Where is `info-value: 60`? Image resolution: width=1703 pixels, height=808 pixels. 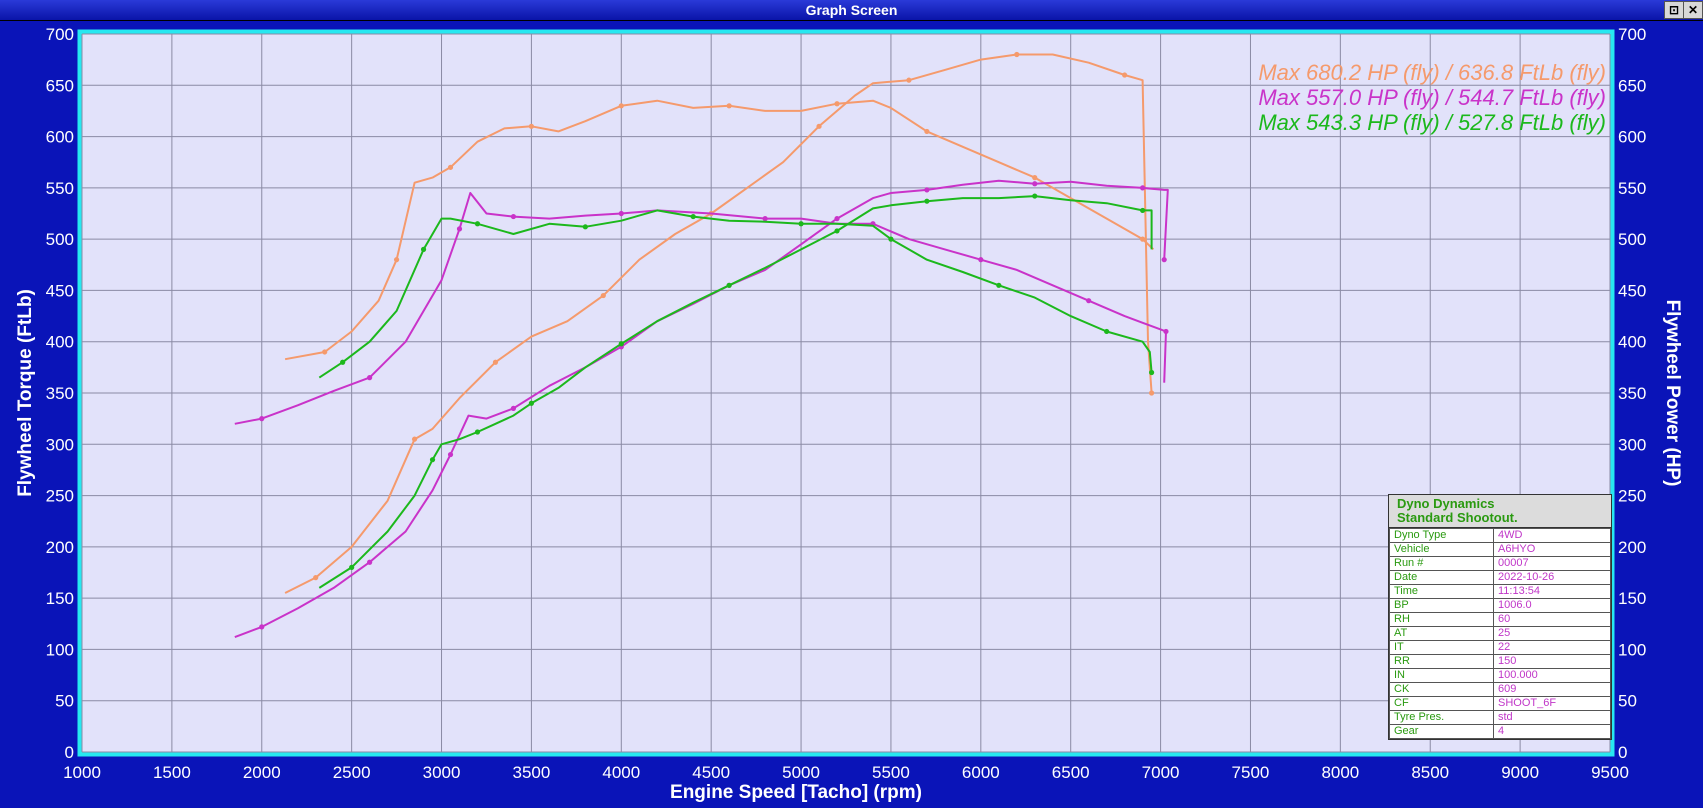
info-value: 60 is located at coordinates (1552, 619).